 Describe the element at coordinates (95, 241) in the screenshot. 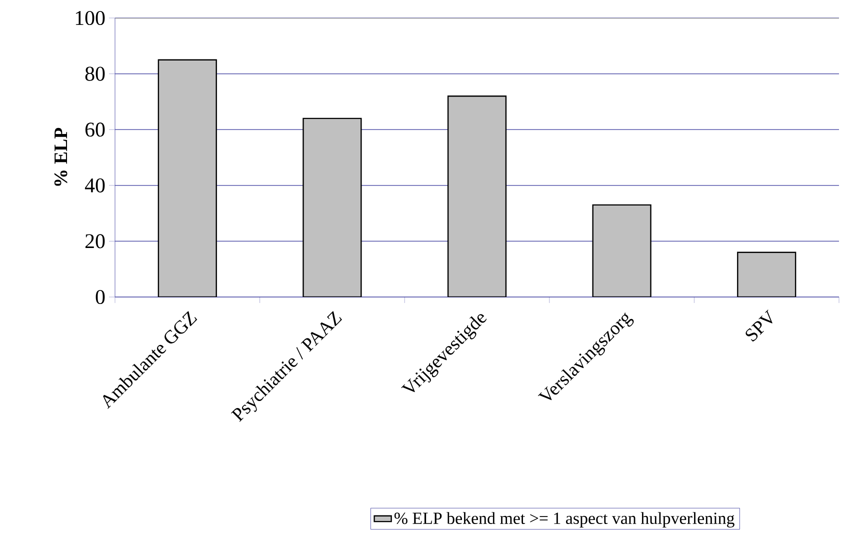

I see `y-tick-label: 20` at that location.